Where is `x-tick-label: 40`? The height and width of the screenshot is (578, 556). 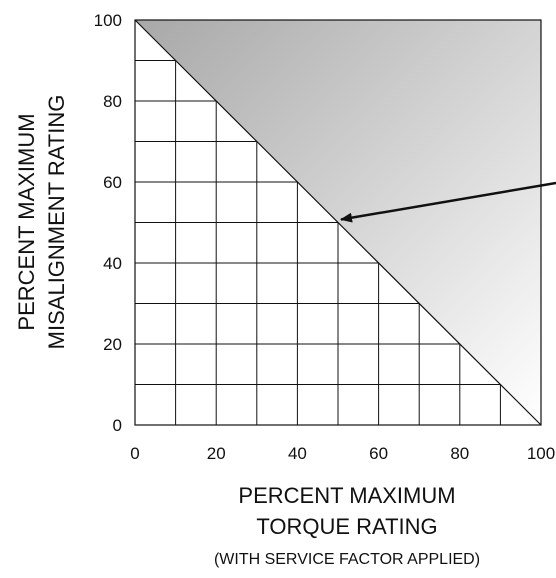 x-tick-label: 40 is located at coordinates (297, 453).